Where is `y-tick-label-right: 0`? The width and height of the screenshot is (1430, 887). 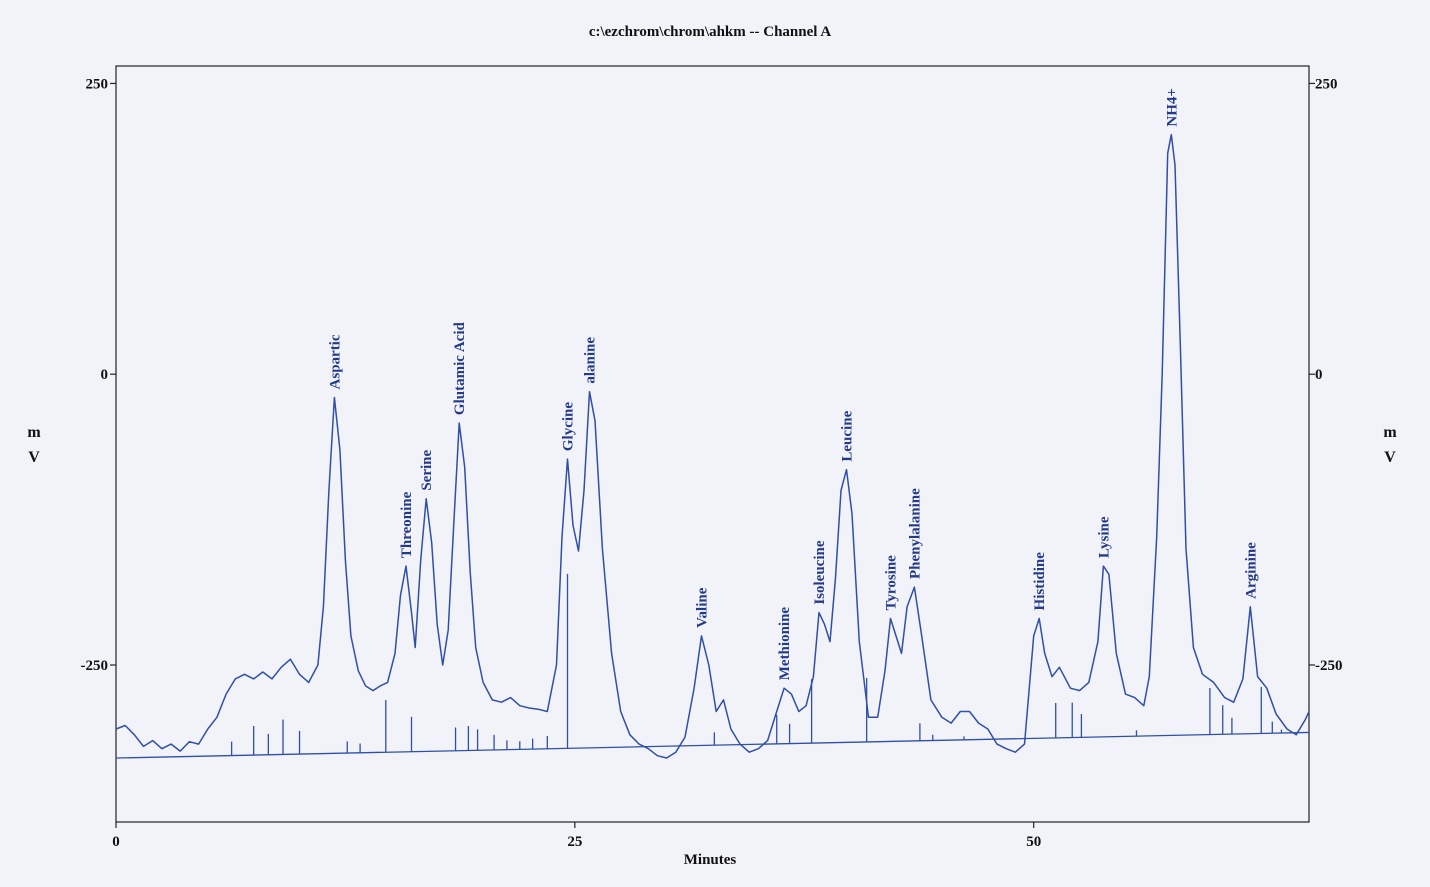 y-tick-label-right: 0 is located at coordinates (1319, 375).